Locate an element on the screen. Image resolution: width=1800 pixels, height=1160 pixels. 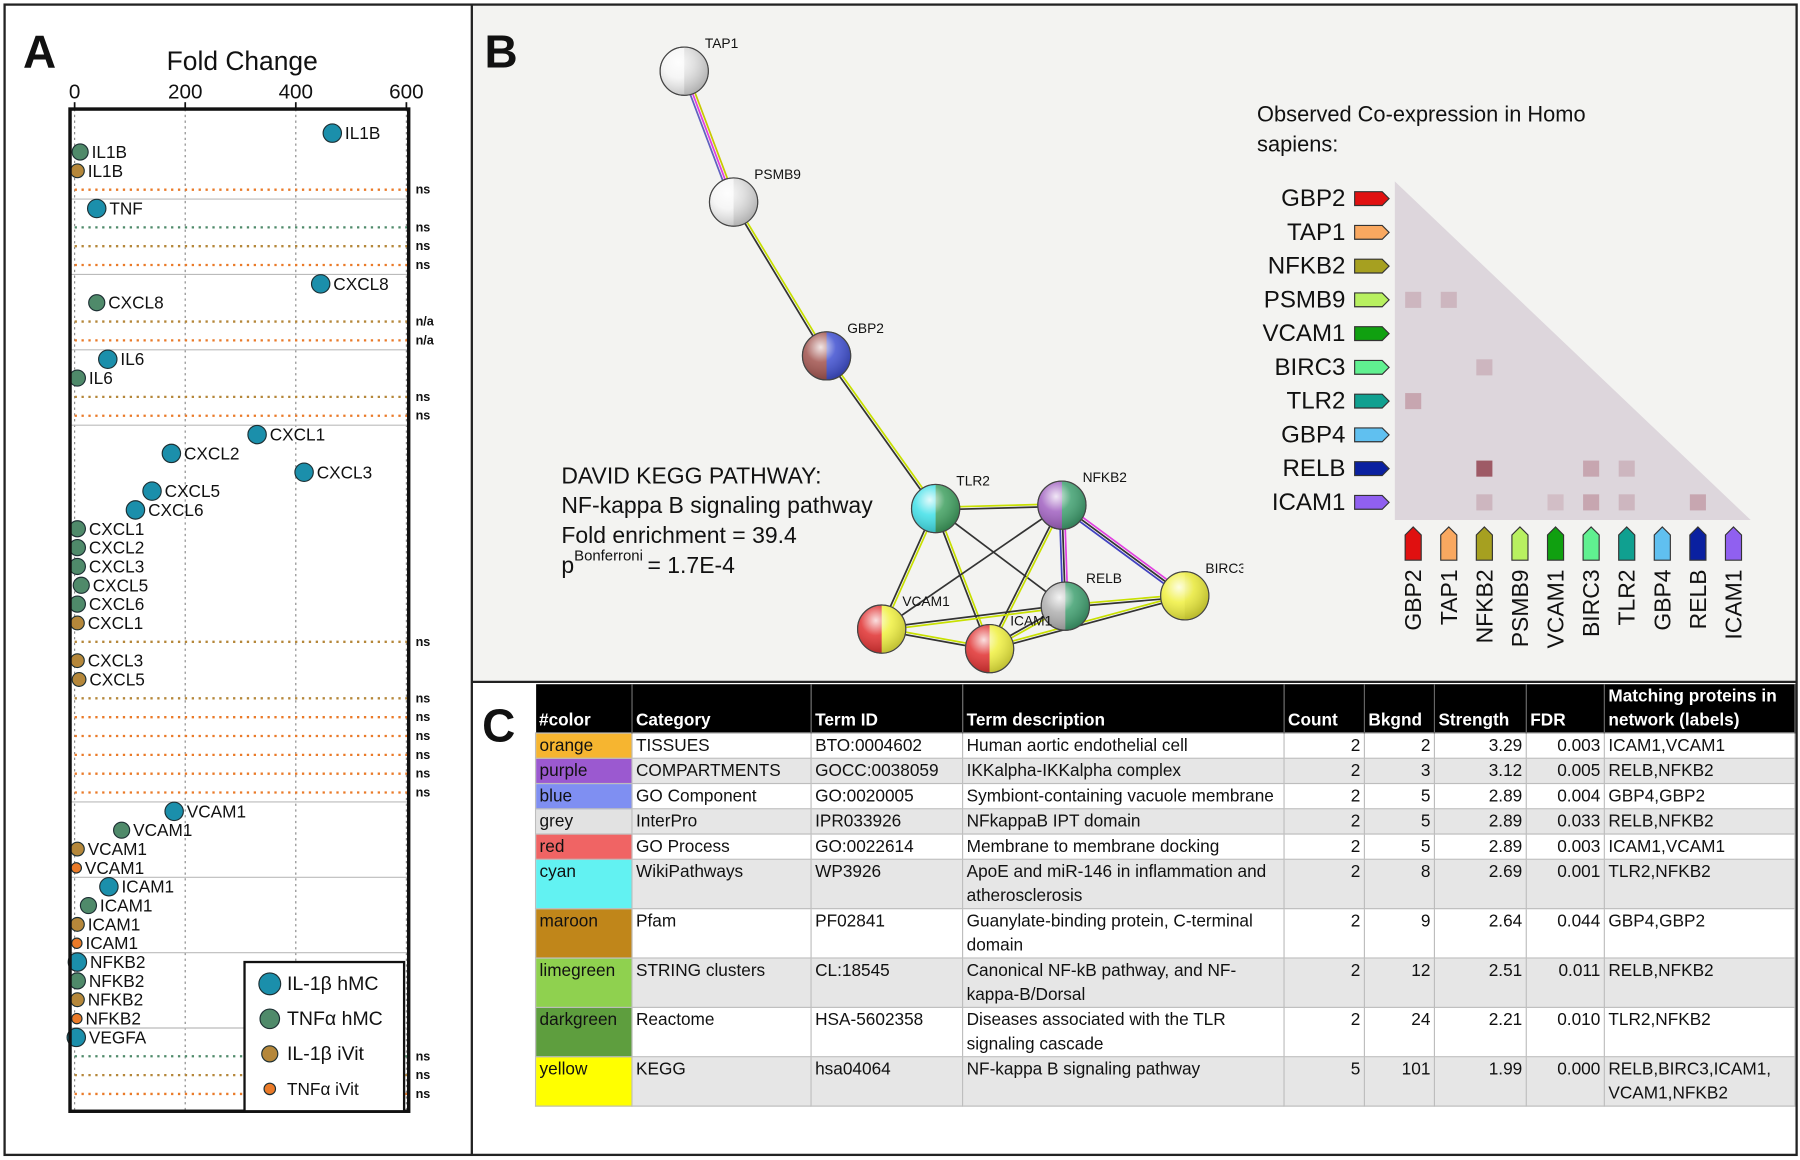
table-cell: 12 is located at coordinates (1399, 982).